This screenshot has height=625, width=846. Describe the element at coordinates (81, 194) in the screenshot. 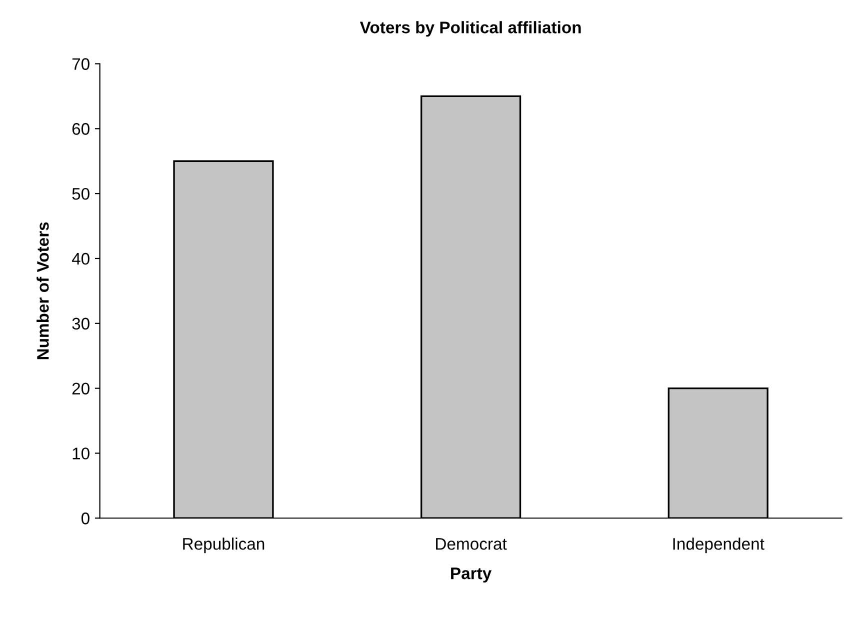

I see `y-tick-label: 50` at that location.